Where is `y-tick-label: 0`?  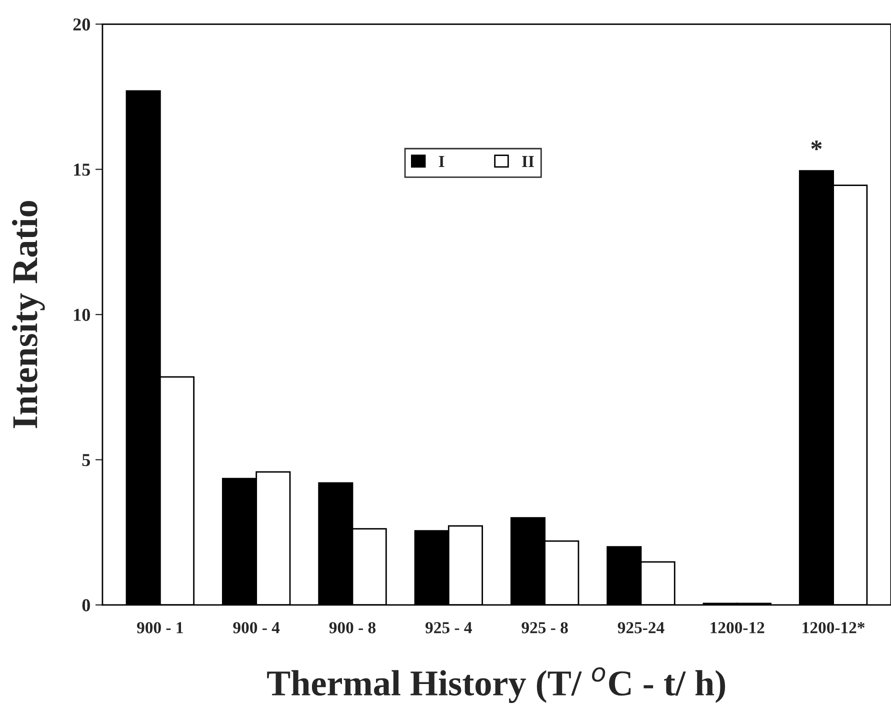 y-tick-label: 0 is located at coordinates (86, 605).